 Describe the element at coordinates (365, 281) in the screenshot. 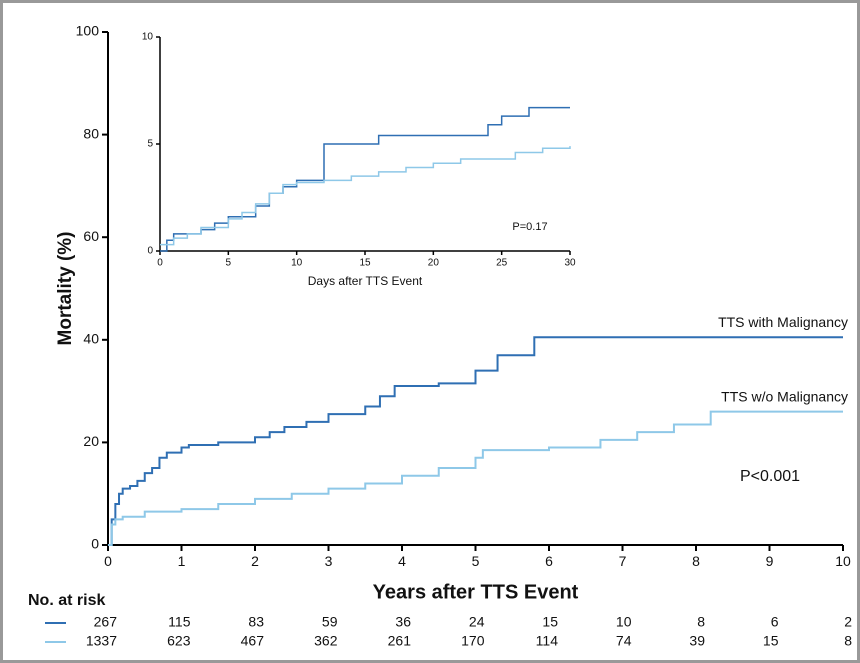

I see `x-axis-label: Days after TTS Event` at that location.